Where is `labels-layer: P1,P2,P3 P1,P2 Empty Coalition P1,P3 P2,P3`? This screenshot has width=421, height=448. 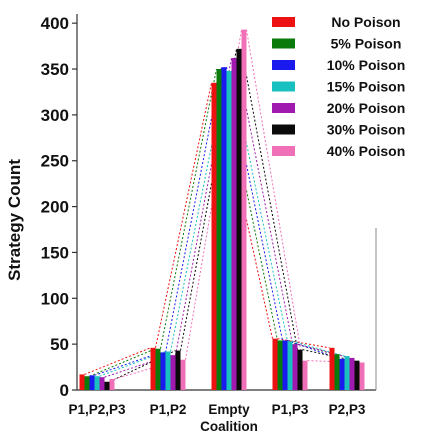
labels-layer: P1,P2,P3 P1,P2 Empty Coalition P1,P3 P2,P3 is located at coordinates (216, 418).